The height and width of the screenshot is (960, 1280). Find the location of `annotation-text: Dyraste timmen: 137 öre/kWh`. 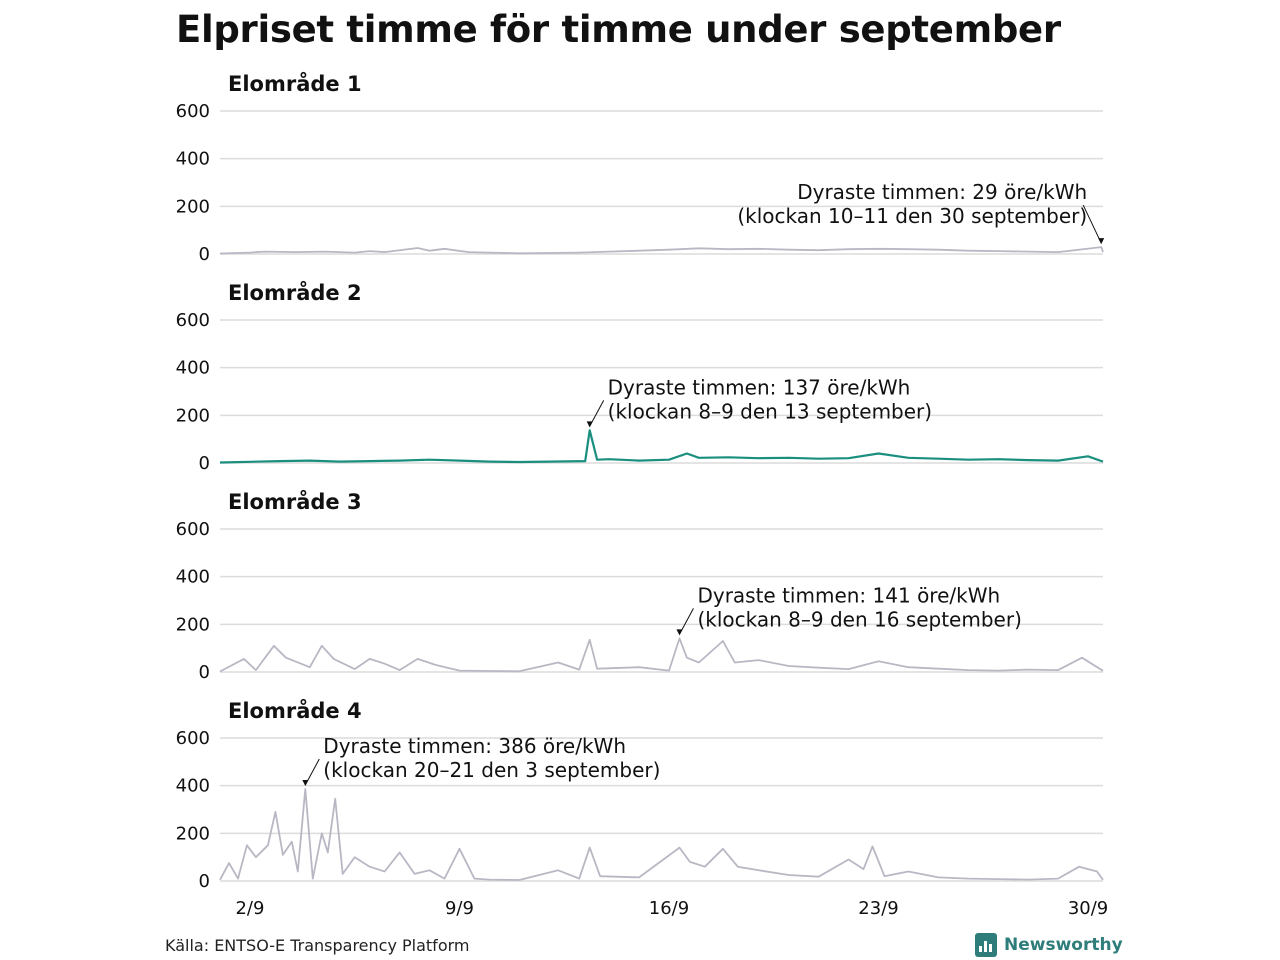

annotation-text: Dyraste timmen: 137 öre/kWh is located at coordinates (759, 387).